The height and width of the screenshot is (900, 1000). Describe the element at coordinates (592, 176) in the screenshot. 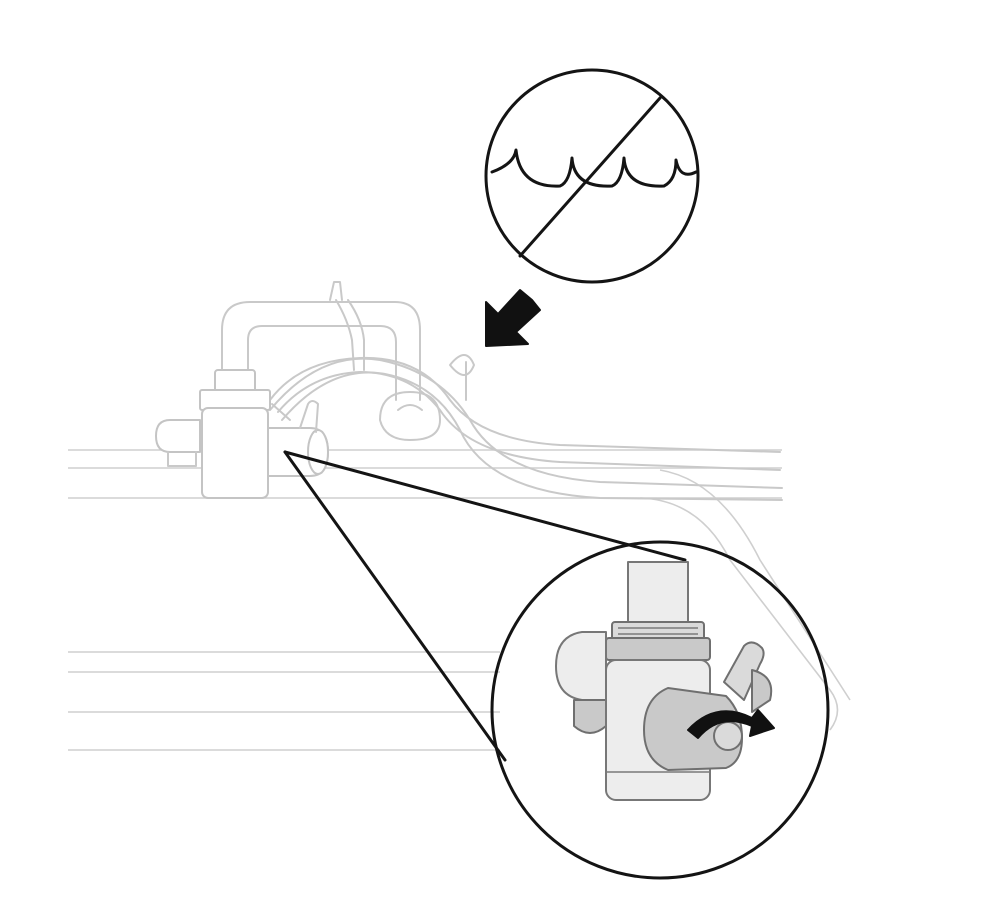

I see `no-water-sign` at that location.